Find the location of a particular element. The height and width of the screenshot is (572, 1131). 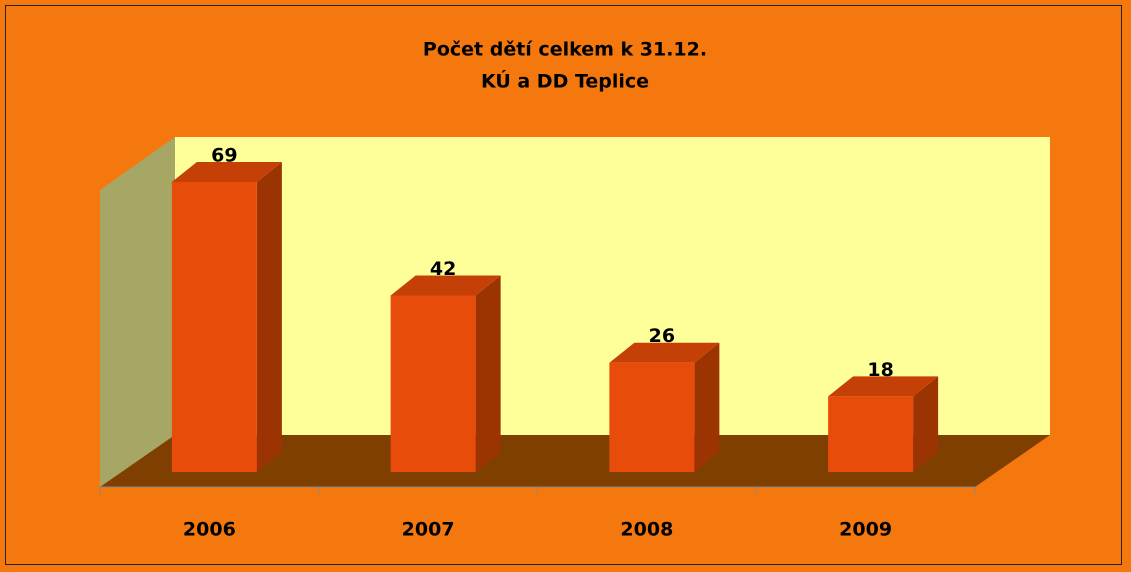

x-tick-label: 2006 is located at coordinates (209, 530).